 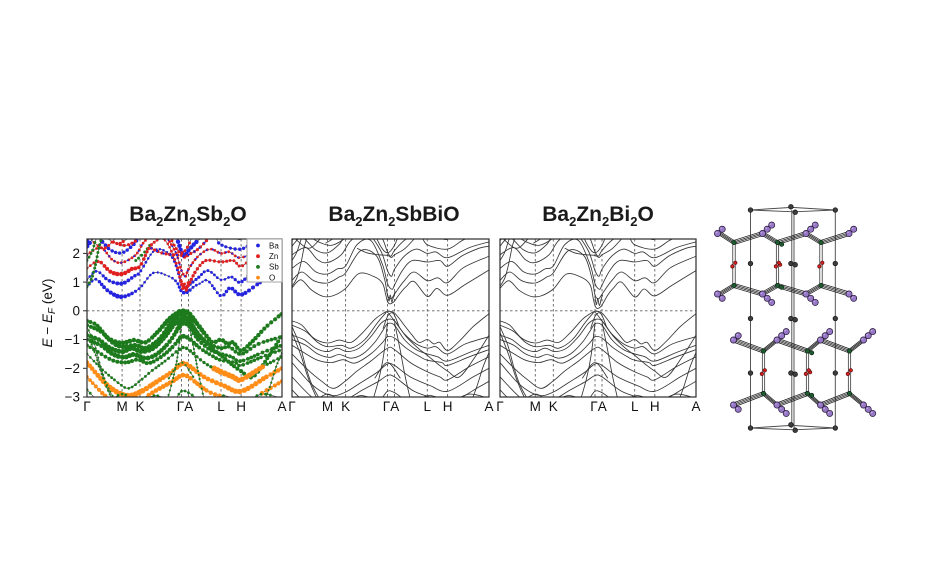 What do you see at coordinates (72, 368) in the screenshot?
I see `svg-text: −2` at bounding box center [72, 368].